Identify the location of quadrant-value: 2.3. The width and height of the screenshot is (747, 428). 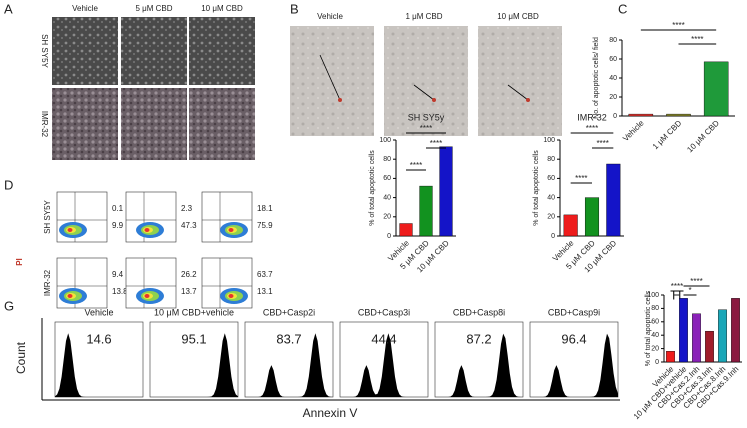
(187, 208).